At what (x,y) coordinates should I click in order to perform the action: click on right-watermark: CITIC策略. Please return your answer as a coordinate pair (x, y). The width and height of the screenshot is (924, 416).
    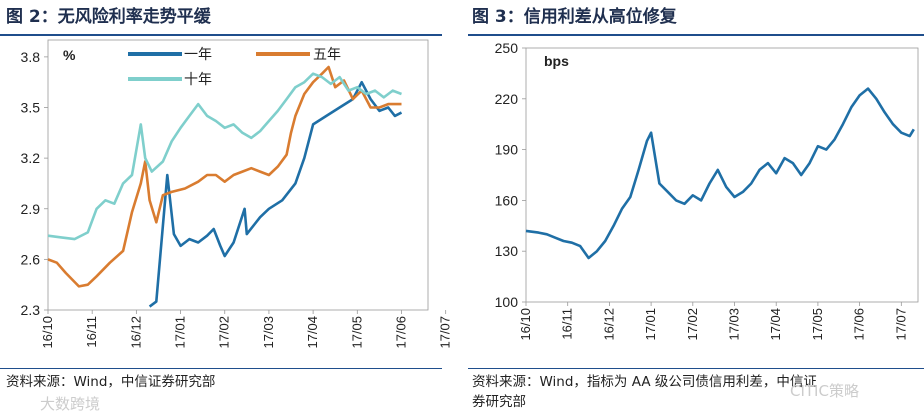
    Looking at the image, I should click on (824, 391).